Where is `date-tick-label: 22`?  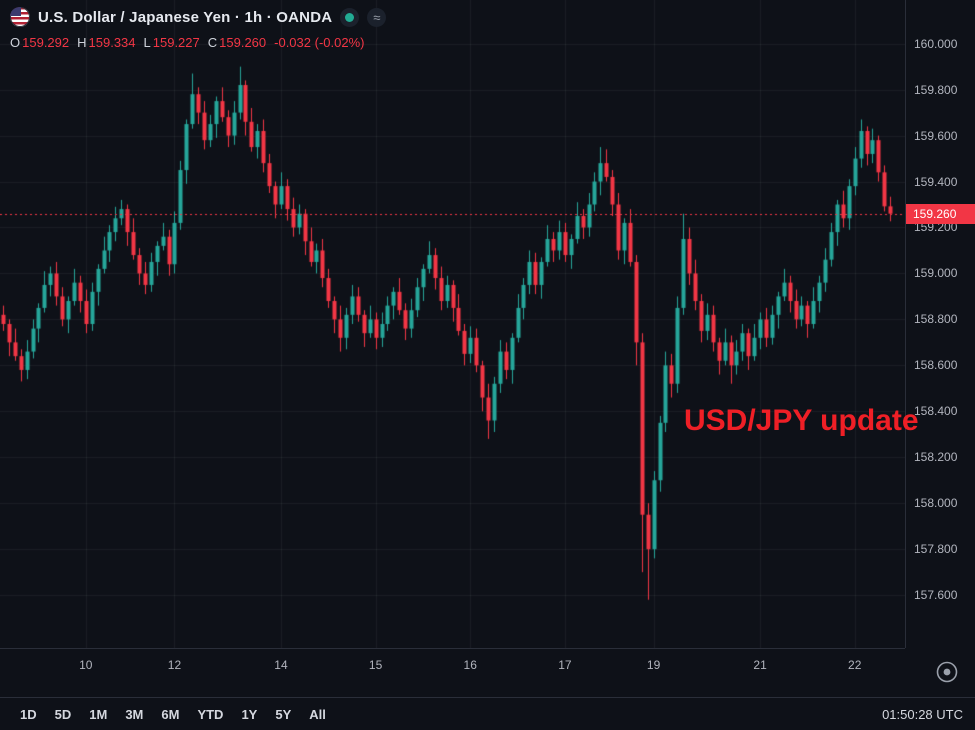 date-tick-label: 22 is located at coordinates (855, 665).